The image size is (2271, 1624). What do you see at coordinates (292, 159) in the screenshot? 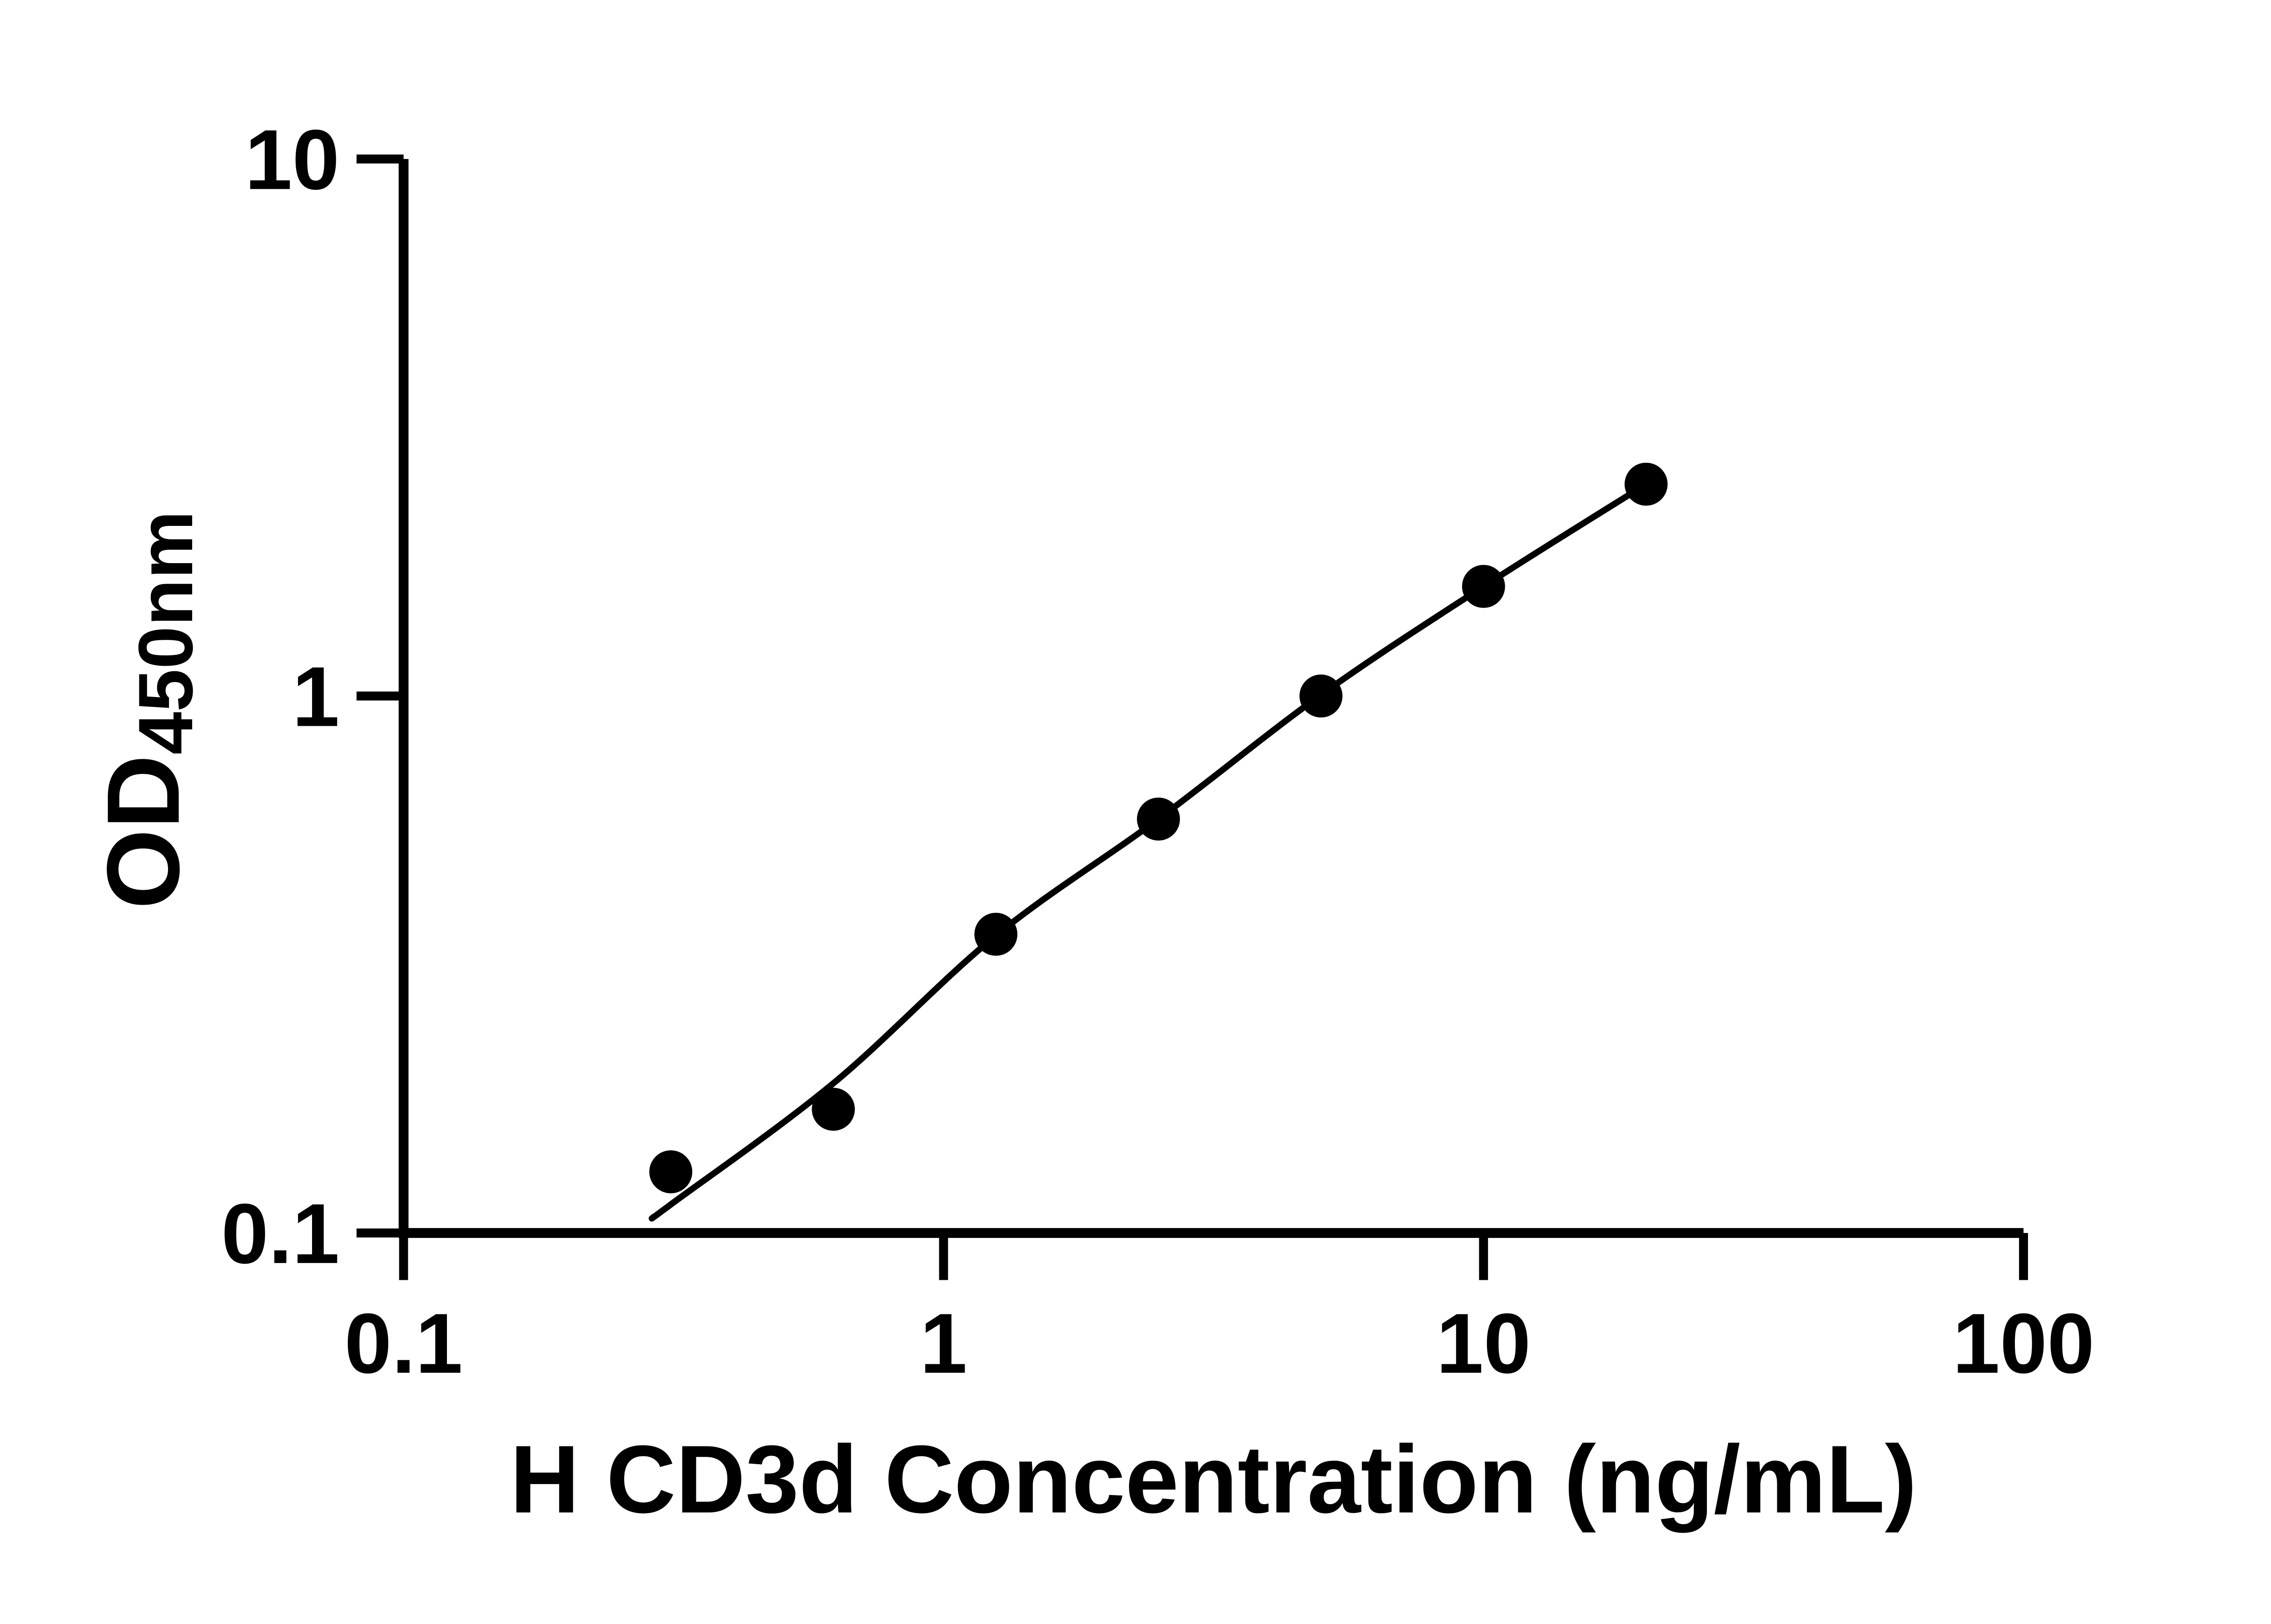
I see `y-tick-label: 10` at bounding box center [292, 159].